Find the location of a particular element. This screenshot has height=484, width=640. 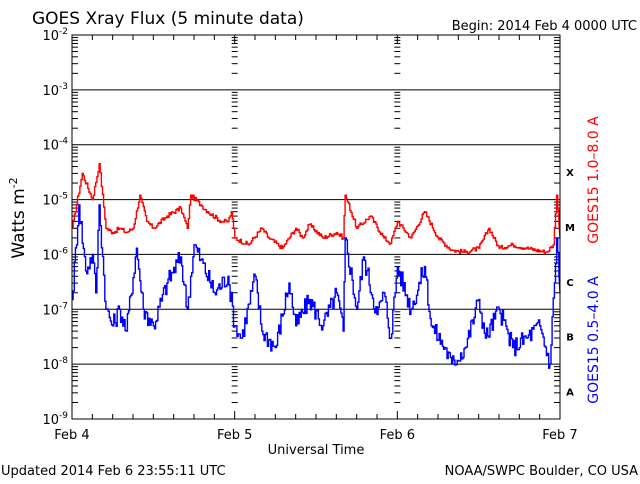

y-tick-exp: -5 is located at coordinates (63, 197).